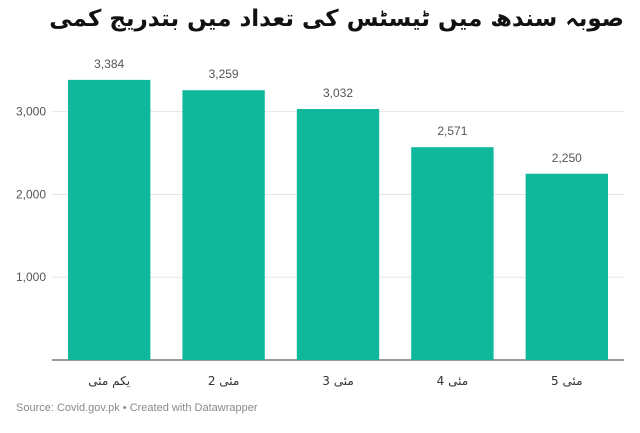  What do you see at coordinates (338, 381) in the screenshot?
I see `x-tick-label: مئی 3` at bounding box center [338, 381].